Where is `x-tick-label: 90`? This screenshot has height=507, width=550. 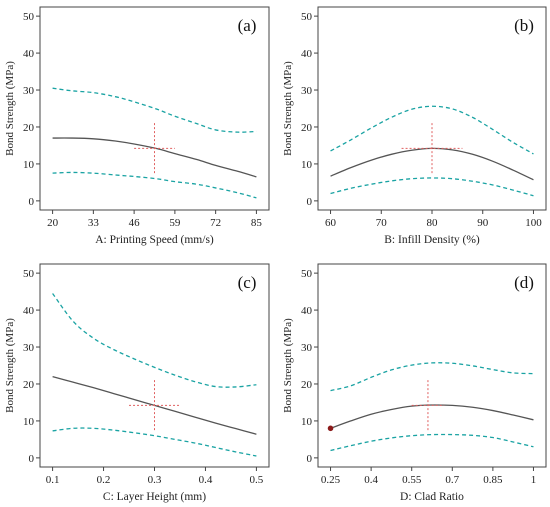 x-tick-label: 90 is located at coordinates (483, 223).